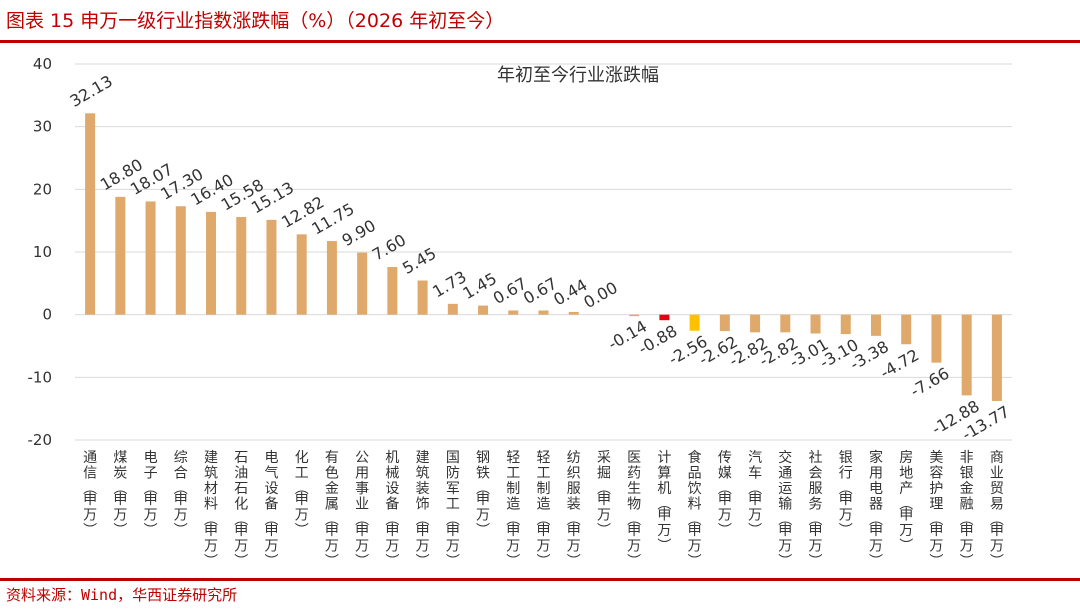 Image resolution: width=1080 pixels, height=610 pixels. Describe the element at coordinates (271, 510) in the screenshot. I see `category-label: 电气设备︵申万︶` at that location.